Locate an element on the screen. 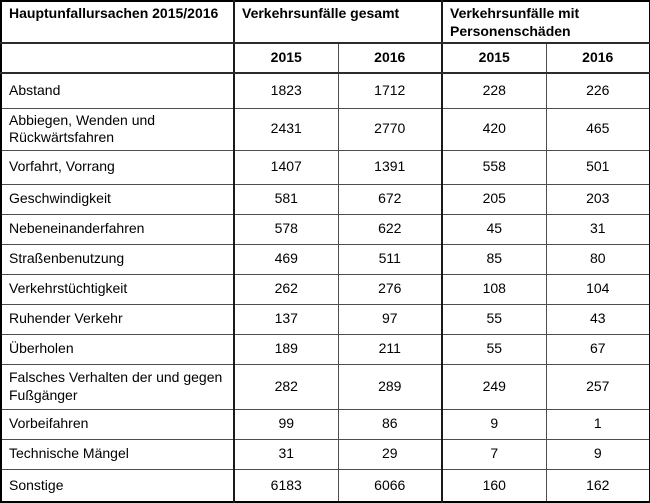 Image resolution: width=650 pixels, height=503 pixels. year-header-injuries-2015: 2015 is located at coordinates (494, 58).